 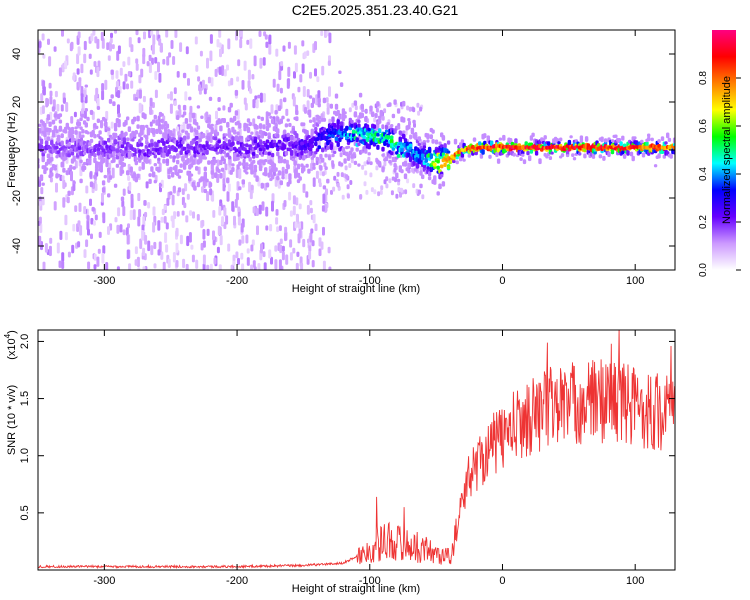 What do you see at coordinates (237, 581) in the screenshot?
I see `x-tick-label: -200` at bounding box center [237, 581].